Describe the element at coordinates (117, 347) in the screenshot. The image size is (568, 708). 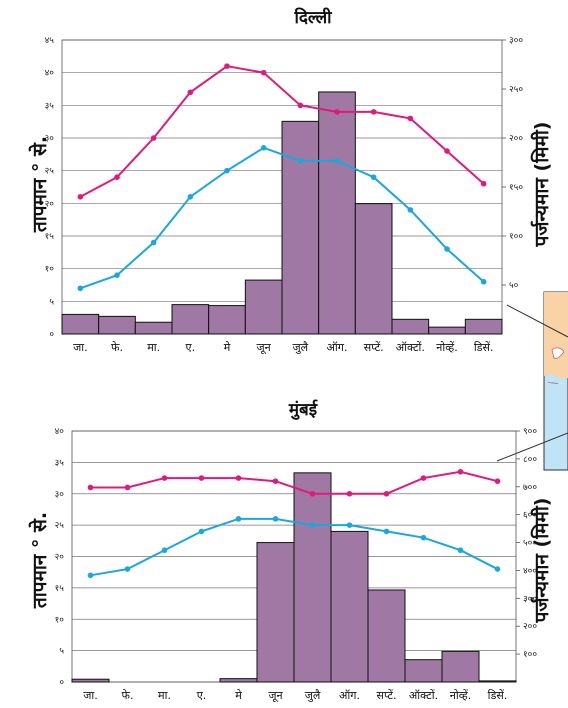
I see `x-category-label: फे.` at that location.